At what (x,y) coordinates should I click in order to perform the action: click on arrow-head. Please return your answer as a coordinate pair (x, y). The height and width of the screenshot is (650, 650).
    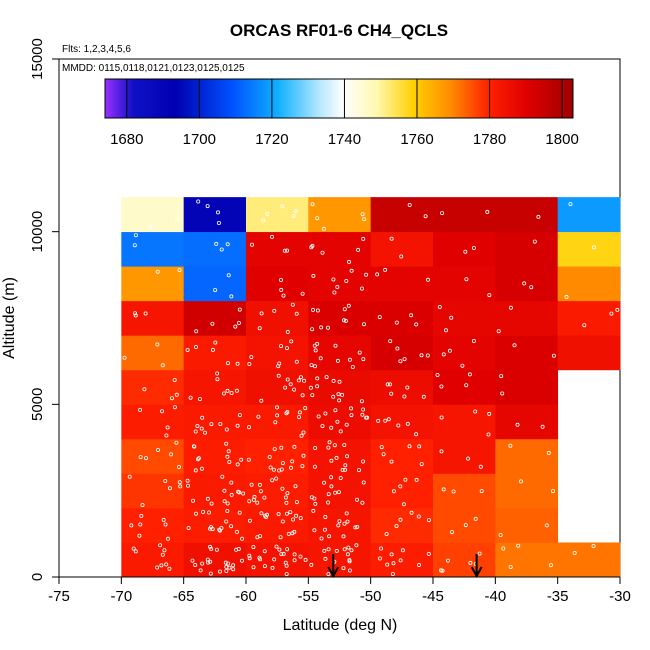
    Looking at the image, I should click on (333, 572).